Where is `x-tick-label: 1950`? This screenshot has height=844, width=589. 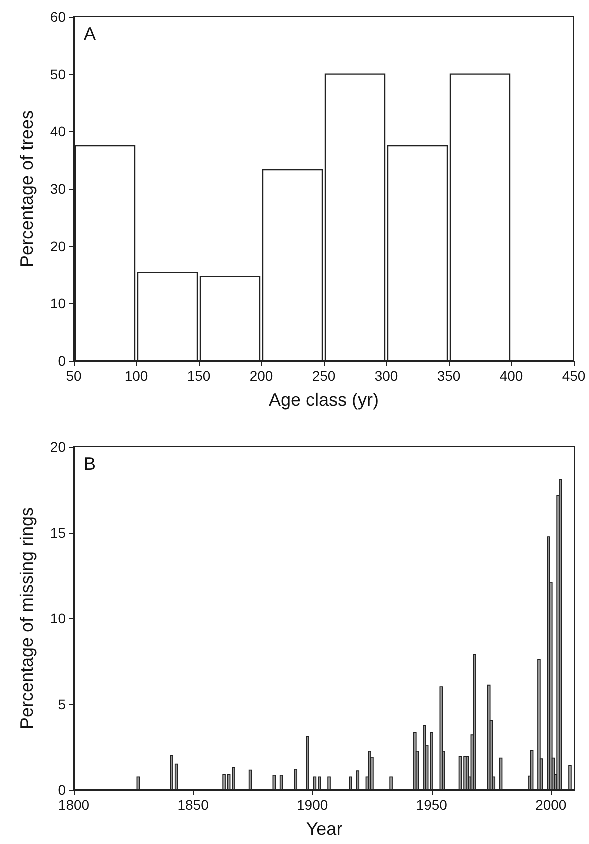 x-tick-label: 1950 is located at coordinates (432, 805).